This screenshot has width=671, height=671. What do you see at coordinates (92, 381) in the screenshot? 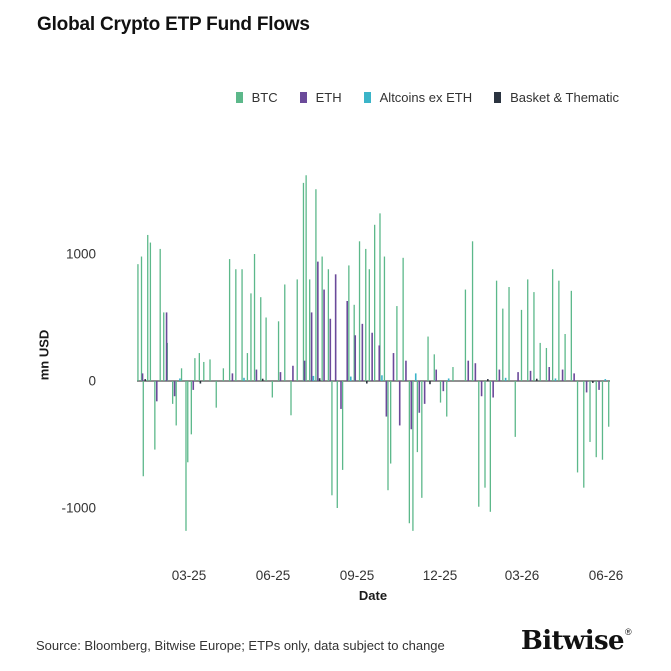
I see `y-tick-label: 0` at bounding box center [92, 381].